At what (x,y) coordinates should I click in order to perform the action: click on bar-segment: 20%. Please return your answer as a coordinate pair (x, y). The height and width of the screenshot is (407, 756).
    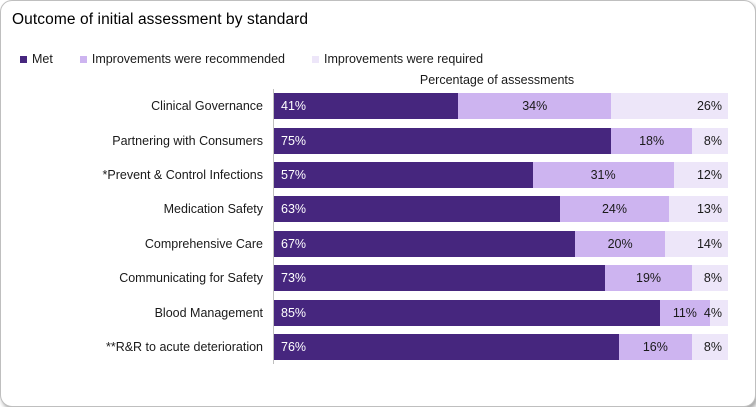
    Looking at the image, I should click on (620, 243).